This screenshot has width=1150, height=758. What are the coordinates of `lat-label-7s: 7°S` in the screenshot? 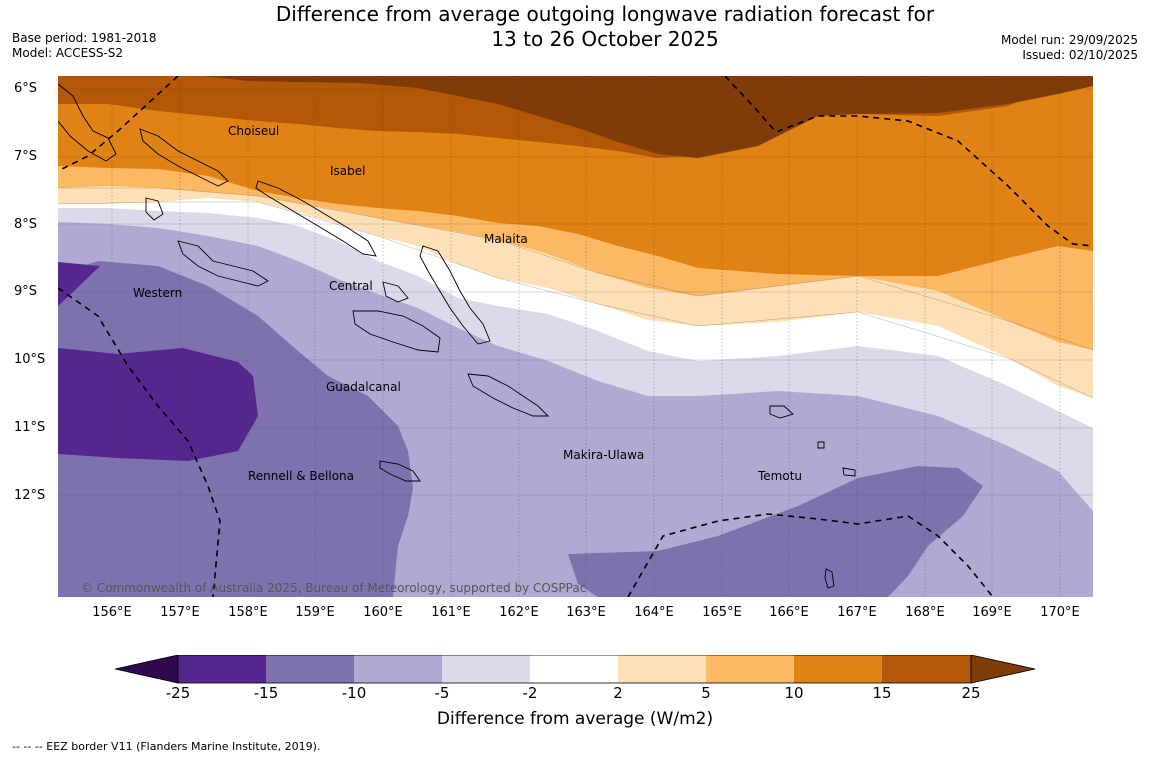 It's located at (26, 156).